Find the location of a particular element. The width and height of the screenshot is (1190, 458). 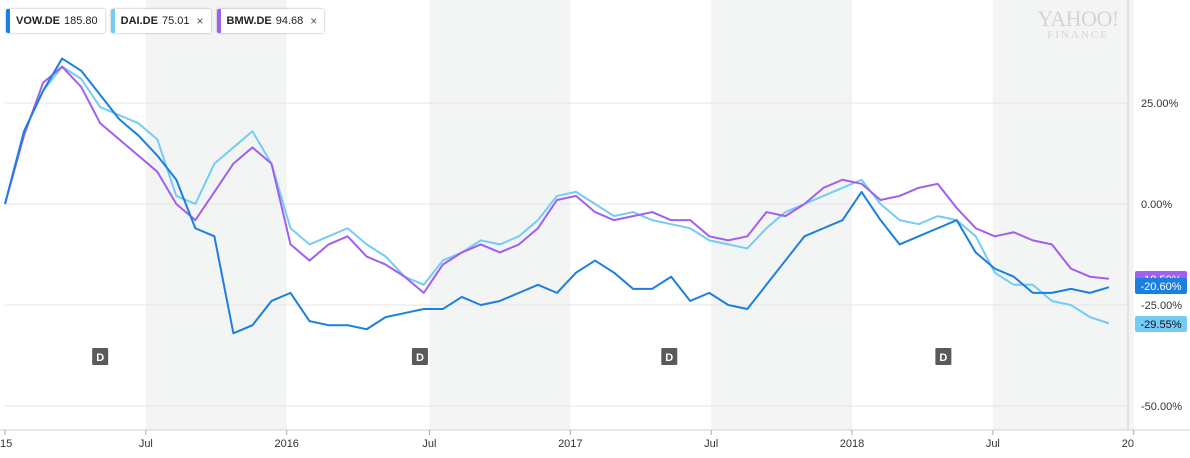

y-tick-label: 0.00% is located at coordinates (1156, 205).